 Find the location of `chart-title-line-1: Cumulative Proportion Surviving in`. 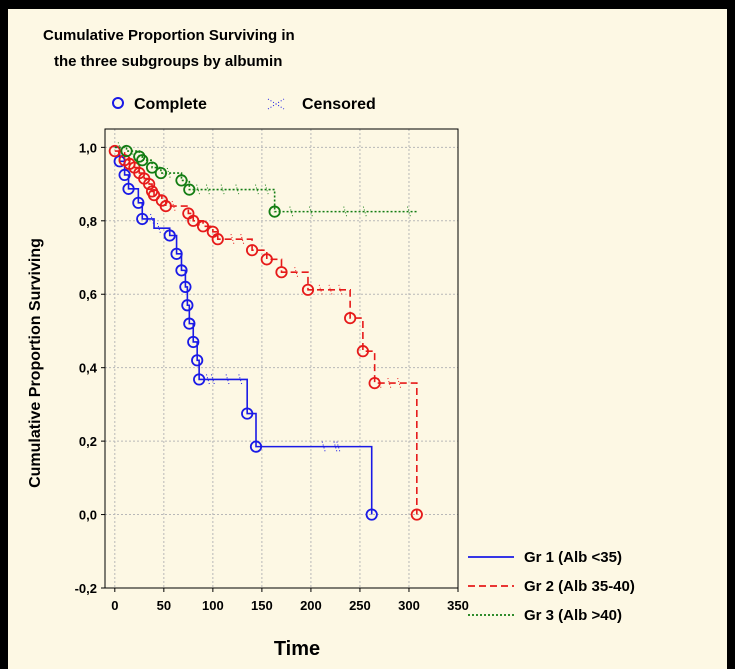

chart-title-line-1: Cumulative Proportion Surviving in is located at coordinates (169, 35).